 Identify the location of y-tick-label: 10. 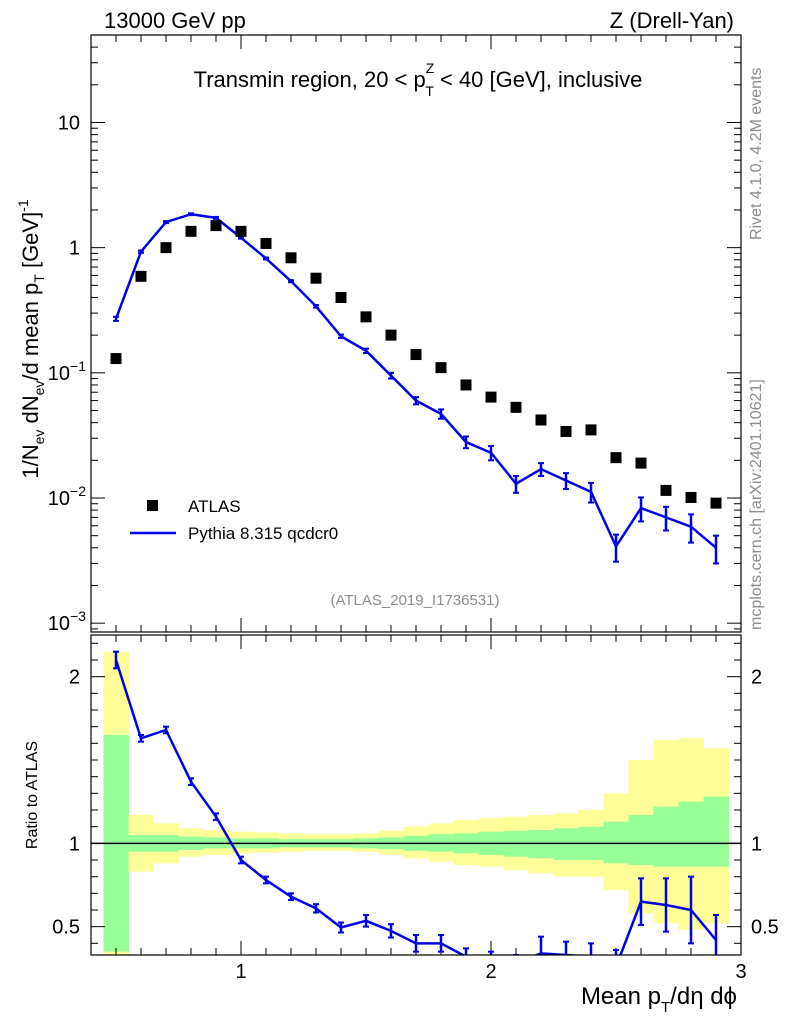
(69, 123).